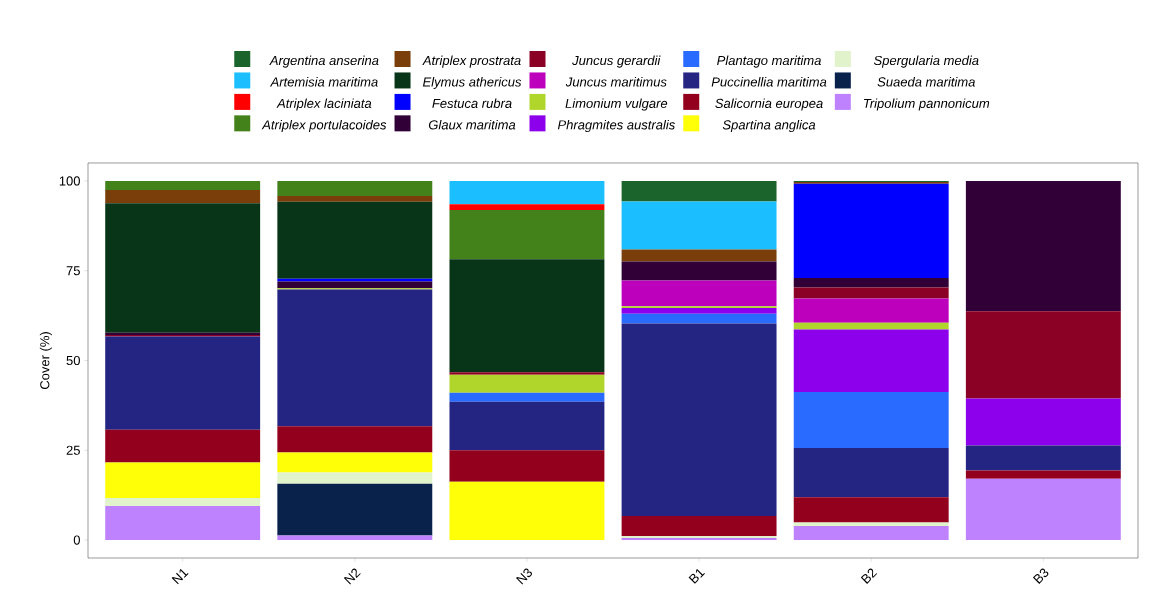 This screenshot has width=1152, height=596. What do you see at coordinates (869, 576) in the screenshot?
I see `x-tick-label: B2` at bounding box center [869, 576].